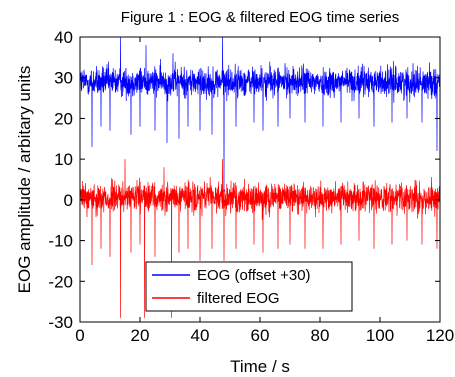 The height and width of the screenshot is (377, 455). I want to click on legend-box, so click(249, 286).